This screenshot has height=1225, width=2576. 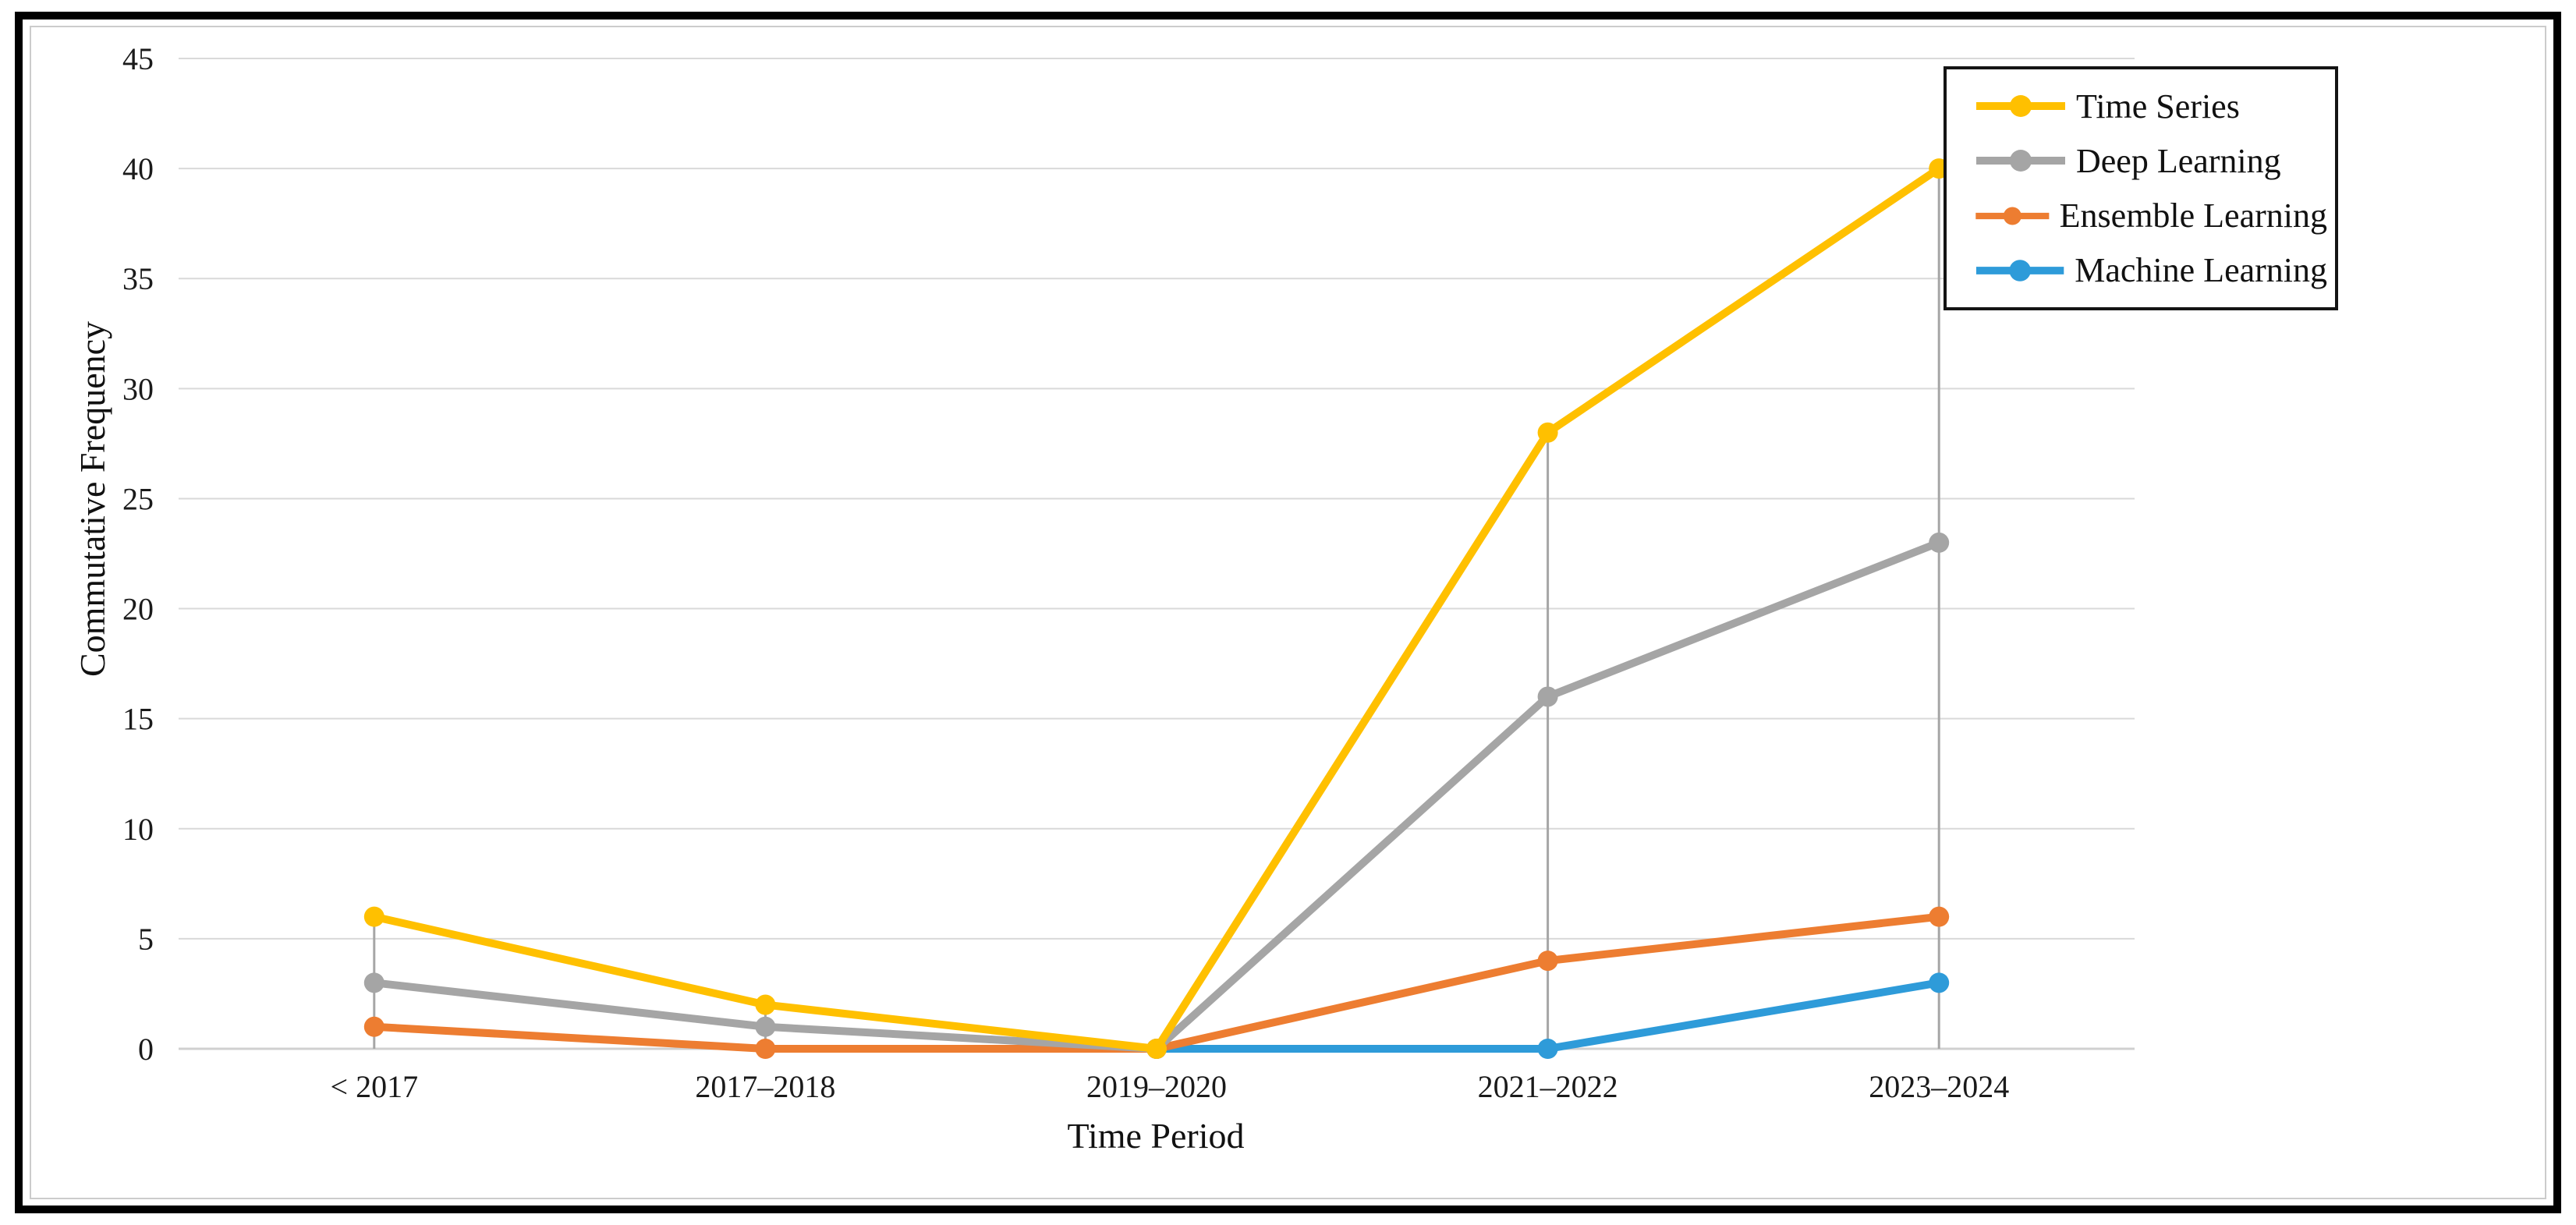 I want to click on legend-item-label: Ensemble Learning, so click(x=2193, y=215).